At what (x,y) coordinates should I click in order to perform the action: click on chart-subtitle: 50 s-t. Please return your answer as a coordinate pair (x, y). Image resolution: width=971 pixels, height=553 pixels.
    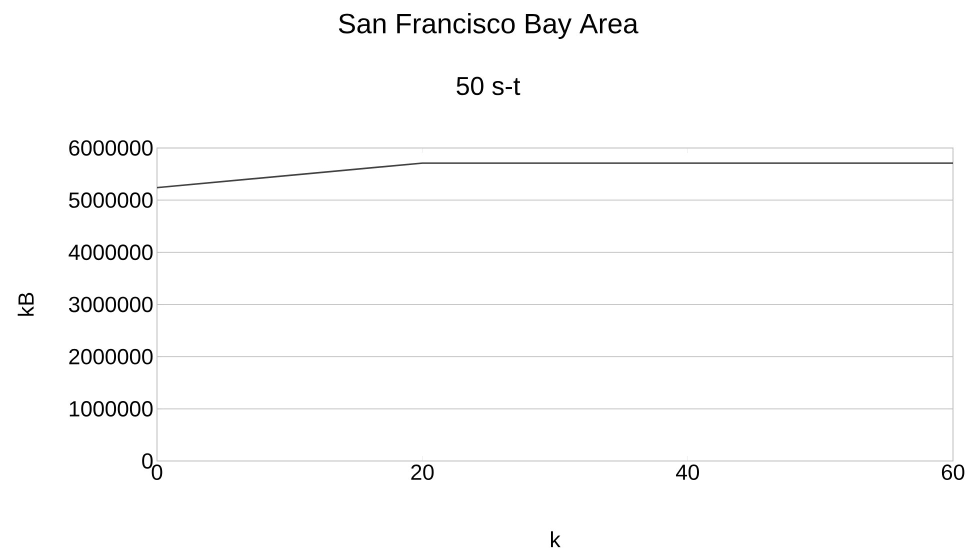
    Looking at the image, I should click on (488, 86).